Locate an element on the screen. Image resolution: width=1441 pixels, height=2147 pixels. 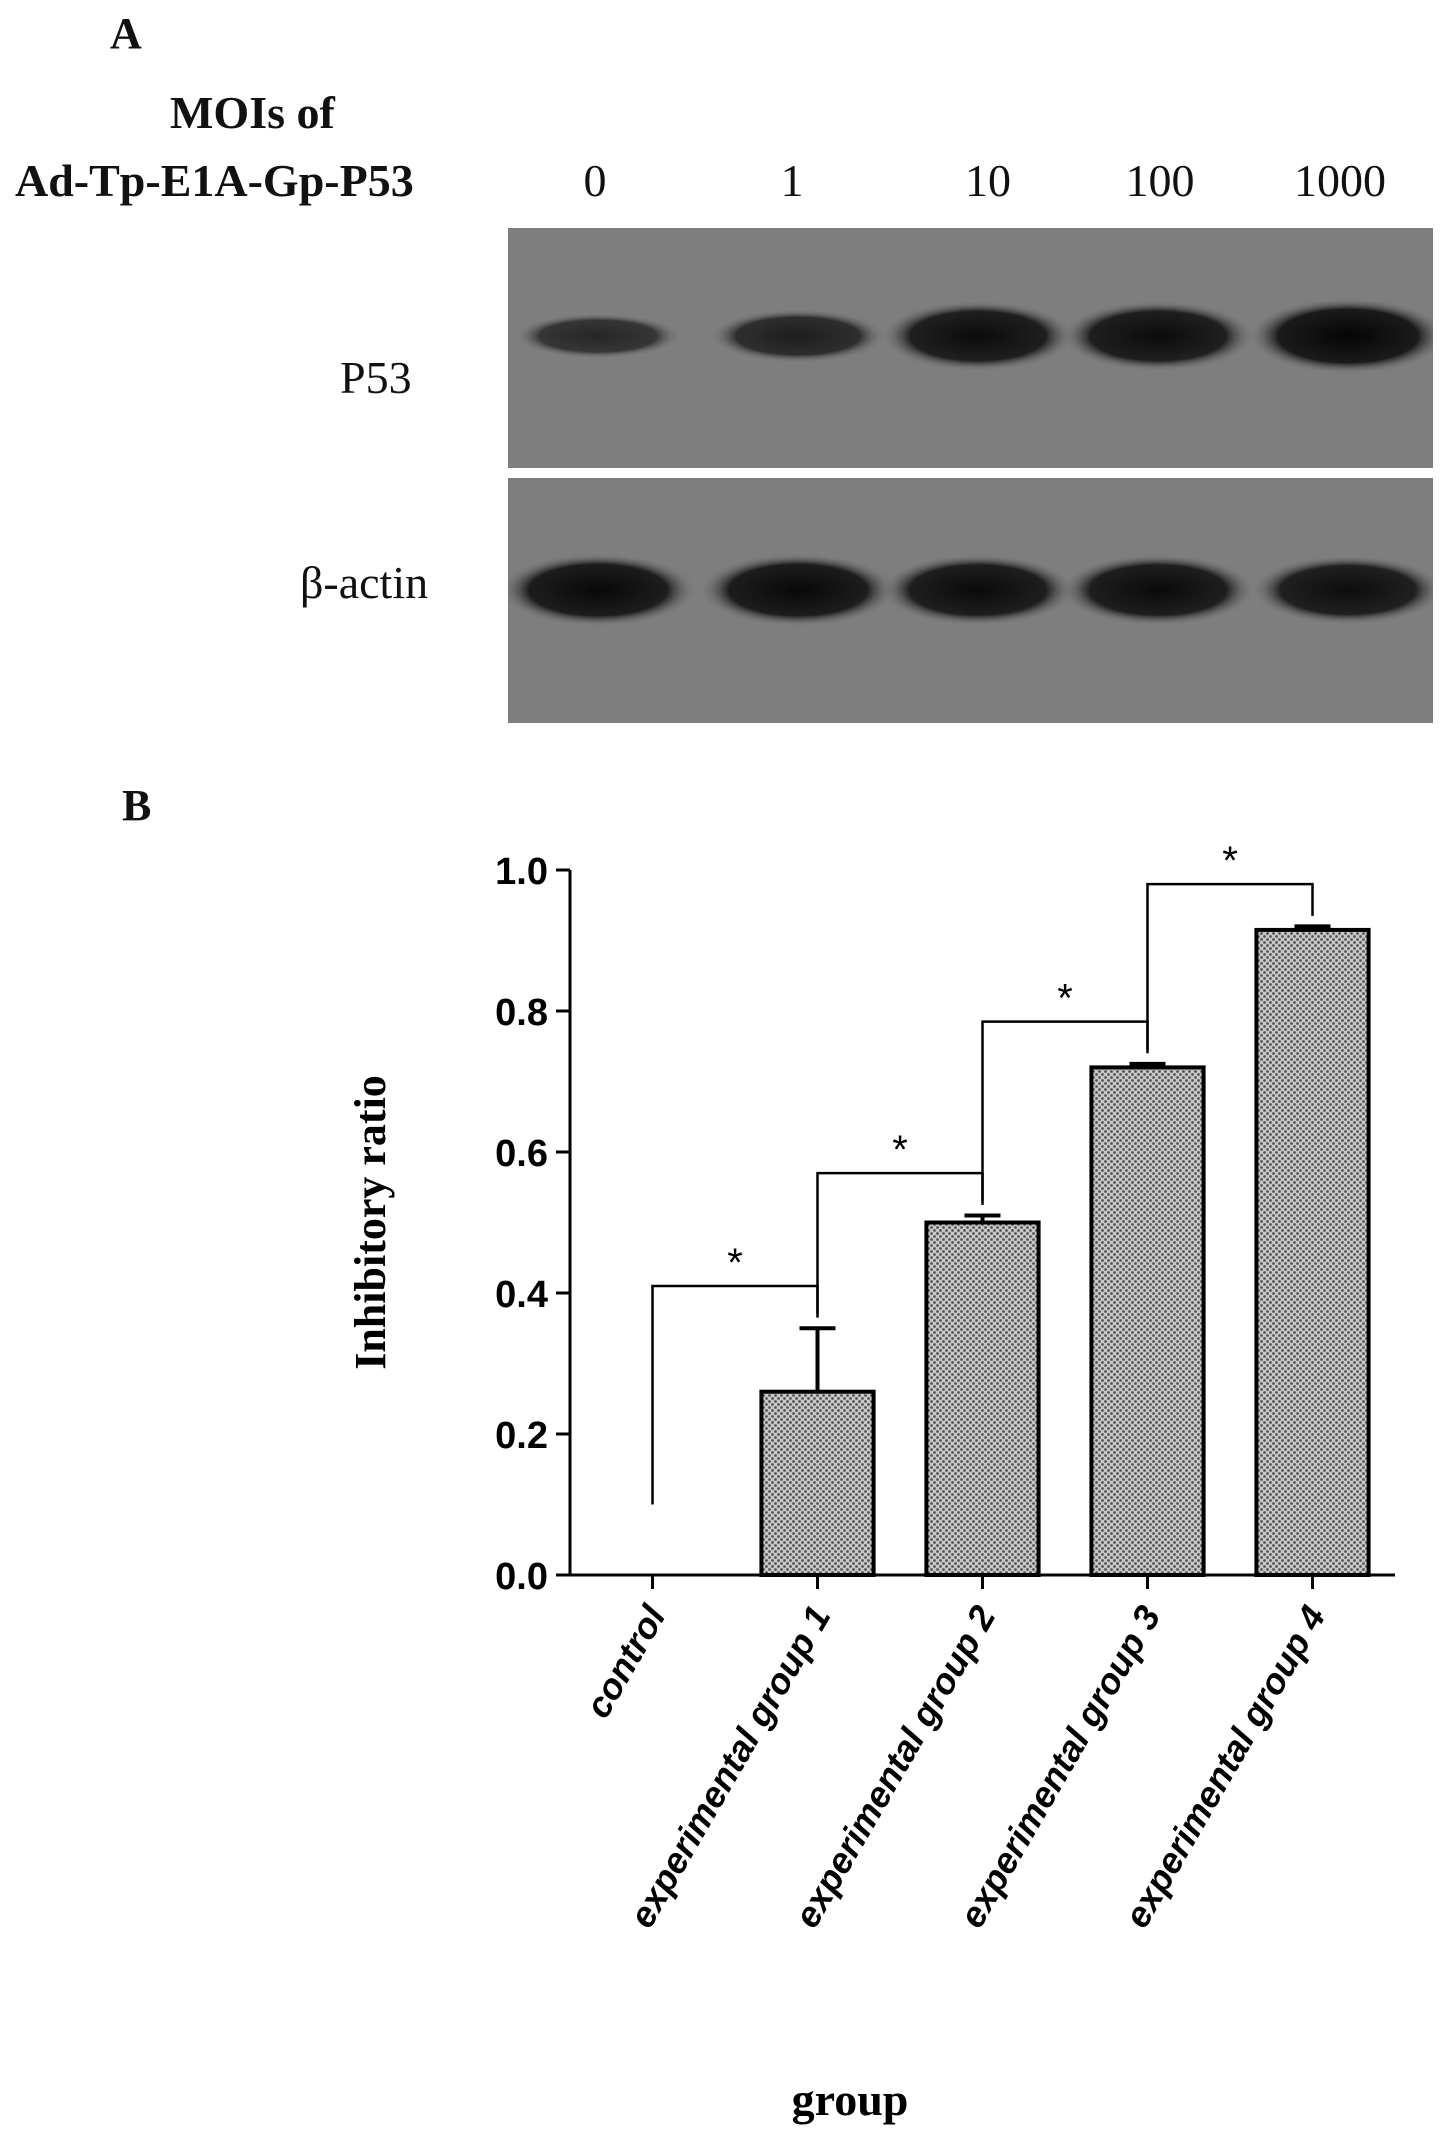
p53-band-label: P53 is located at coordinates (376, 377).